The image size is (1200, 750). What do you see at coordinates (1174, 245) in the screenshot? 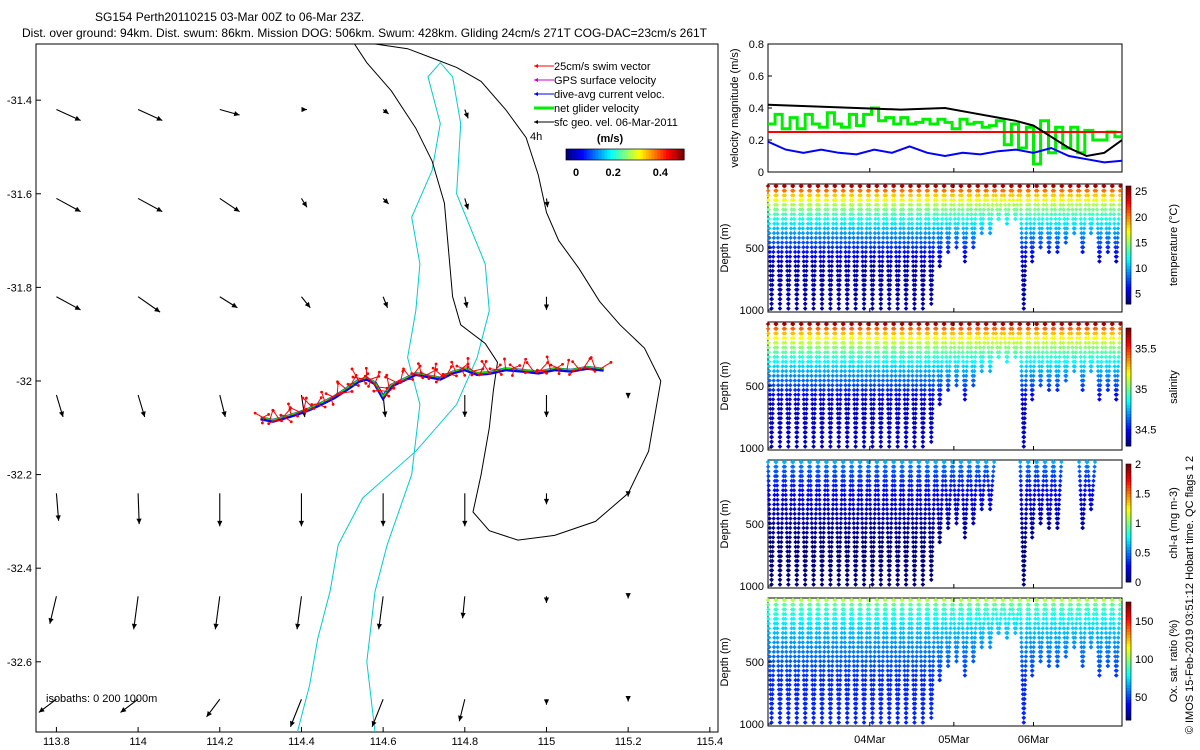
I see `section-colorbar-label: temperature (°C)` at bounding box center [1174, 245].